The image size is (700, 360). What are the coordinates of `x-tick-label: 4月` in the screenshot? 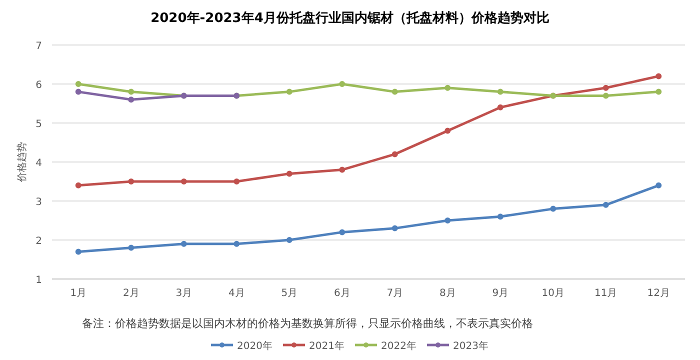 It's located at (236, 293).